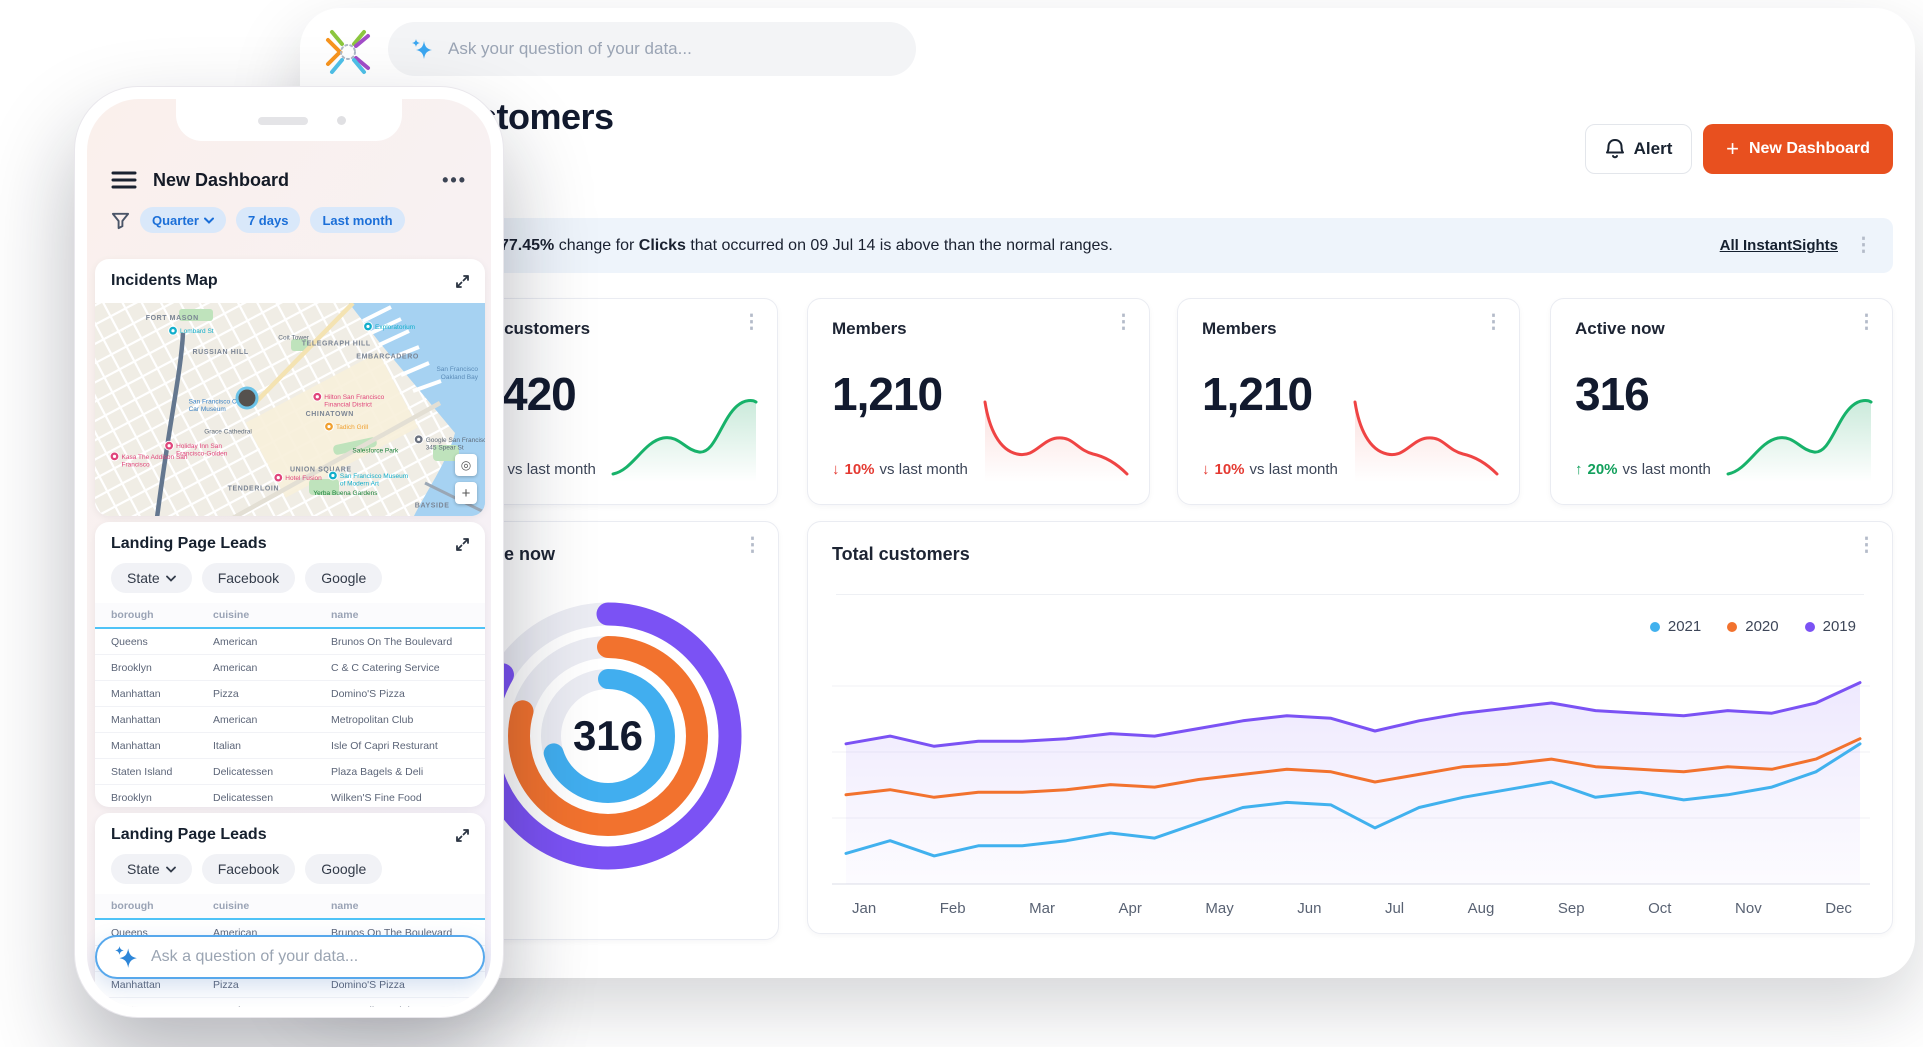 The image size is (1923, 1047). What do you see at coordinates (164, 280) in the screenshot?
I see `map-card-title: Incidents Map` at bounding box center [164, 280].